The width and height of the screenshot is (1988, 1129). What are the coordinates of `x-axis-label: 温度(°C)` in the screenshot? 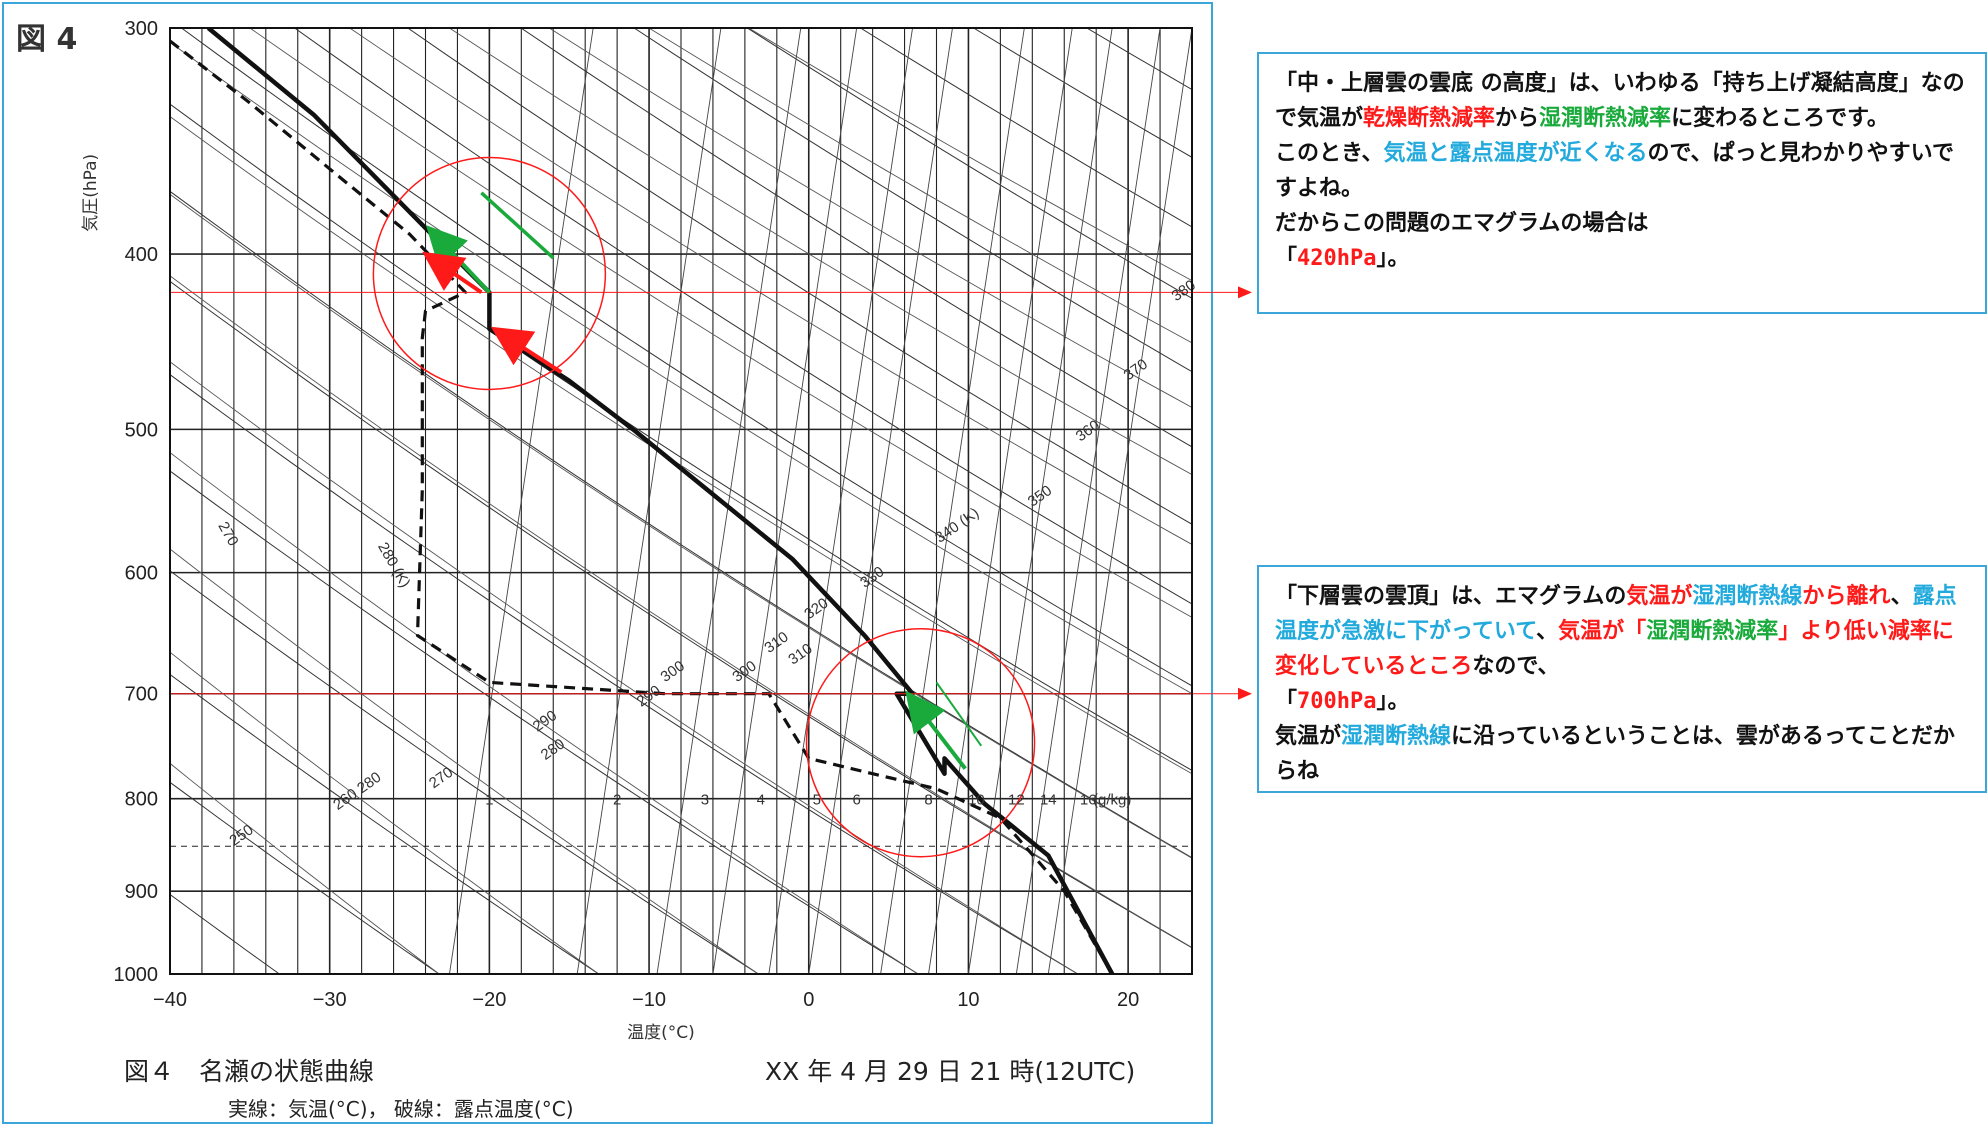 It's located at (661, 1033).